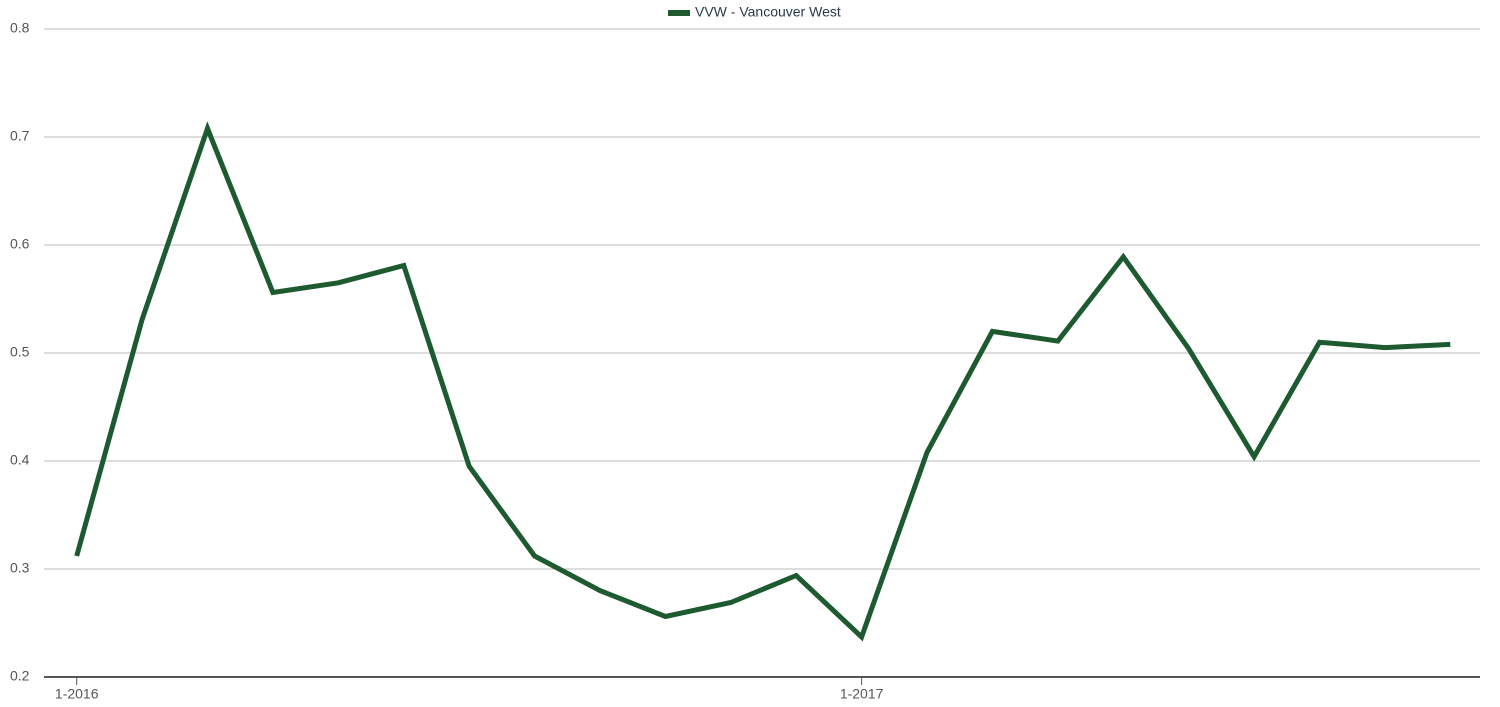 The height and width of the screenshot is (707, 1500). What do you see at coordinates (20, 460) in the screenshot?
I see `y-tick-label: 0.4` at bounding box center [20, 460].